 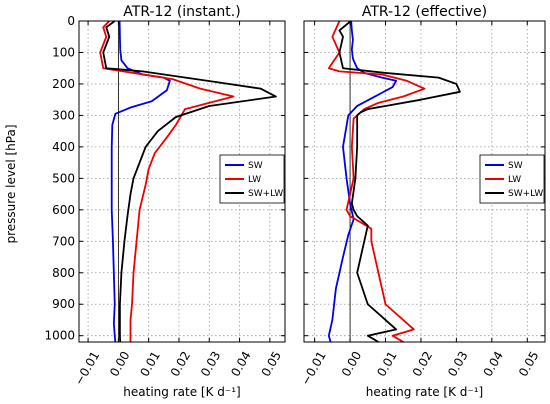 What do you see at coordinates (63, 178) in the screenshot?
I see `y-tick-label: 500` at bounding box center [63, 178].